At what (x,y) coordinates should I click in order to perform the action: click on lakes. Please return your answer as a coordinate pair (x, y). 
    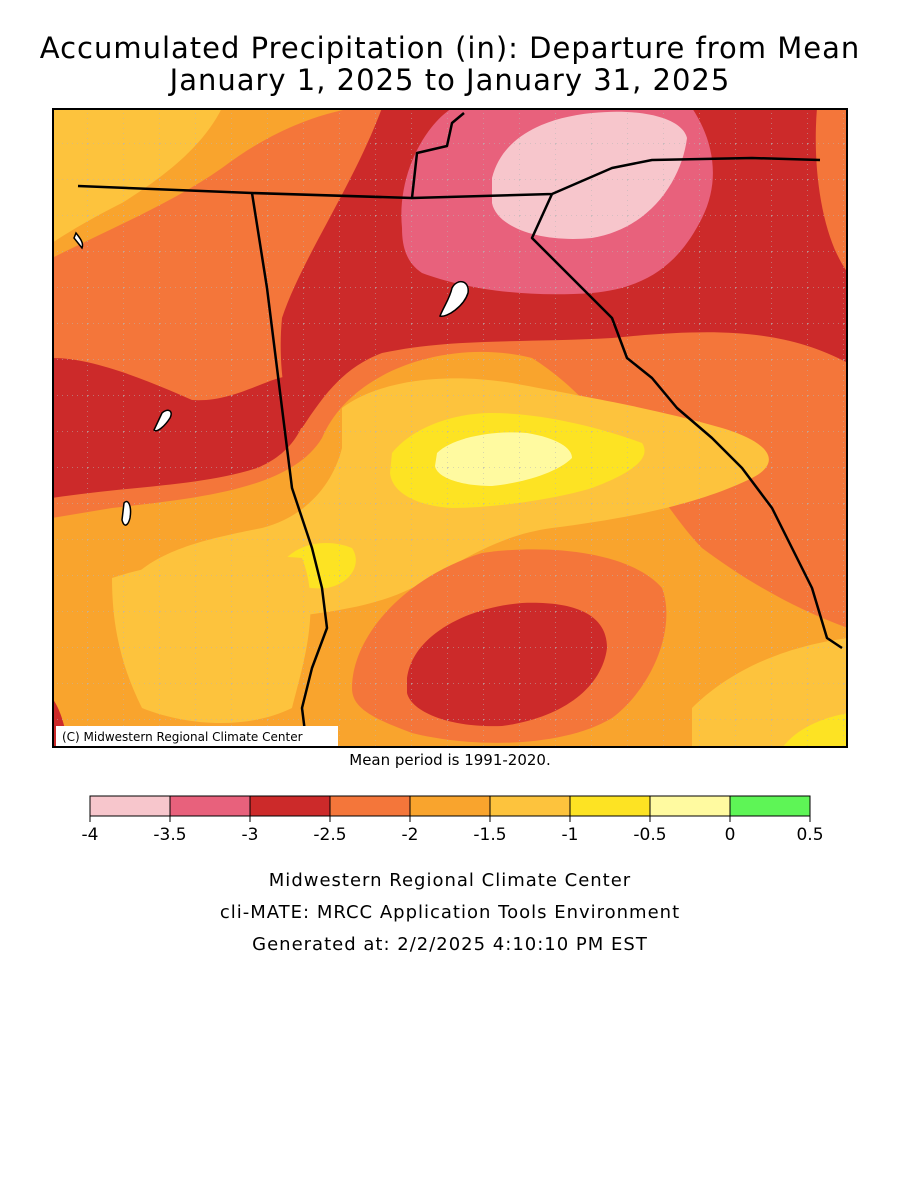
    Looking at the image, I should click on (271, 378).